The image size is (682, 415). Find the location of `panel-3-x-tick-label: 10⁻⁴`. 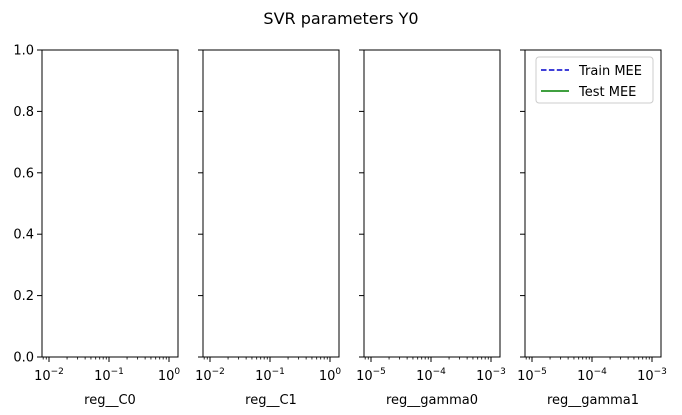

panel-3-x-tick-label: 10⁻⁴ is located at coordinates (592, 375).